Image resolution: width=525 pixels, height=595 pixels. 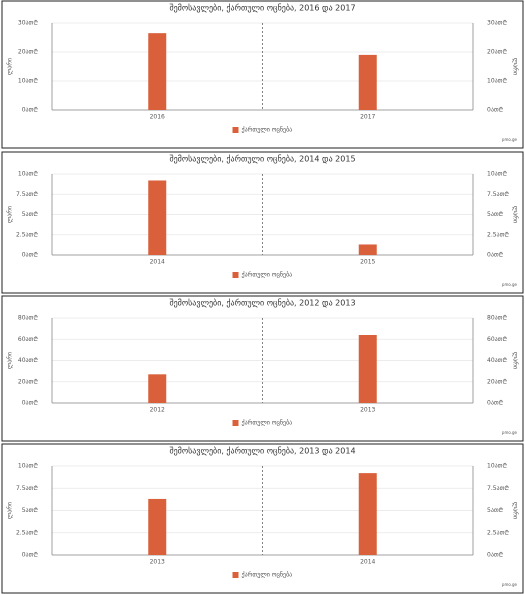 I want to click on y2-tick-label: 60ათ₾, so click(x=497, y=339).